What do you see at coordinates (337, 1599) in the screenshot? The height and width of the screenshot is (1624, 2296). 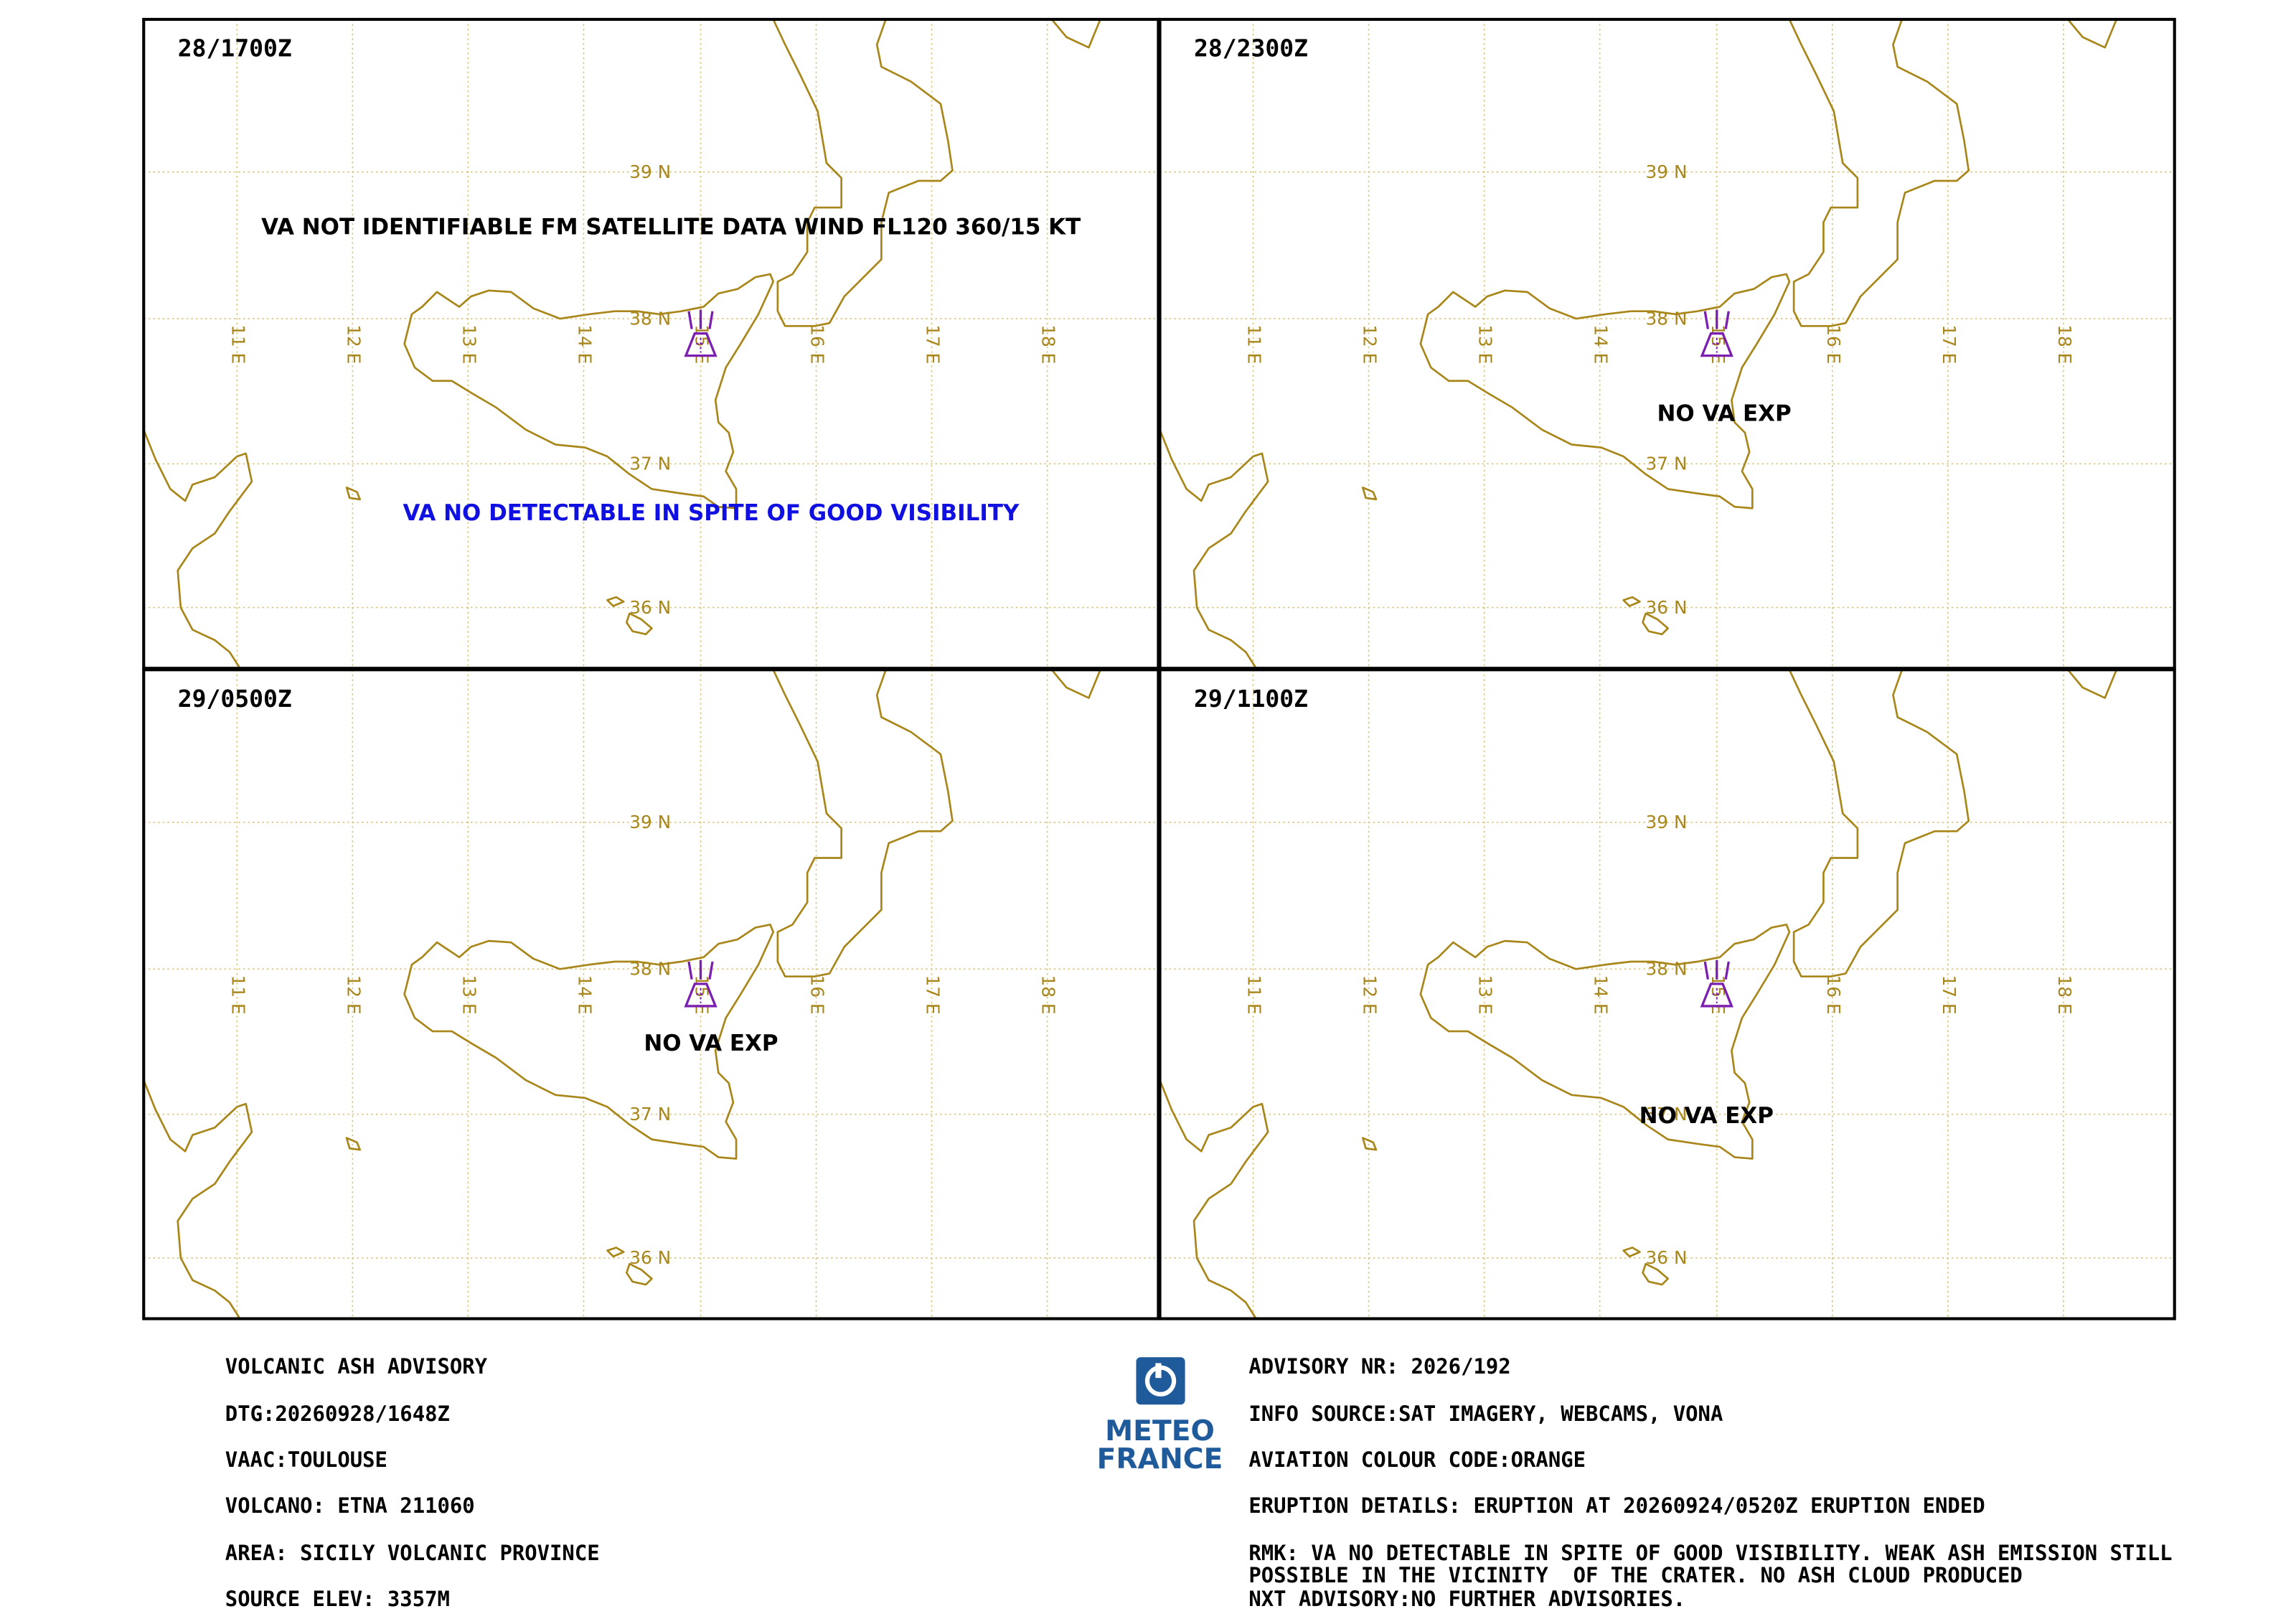 I see `footer-line: SOURCE ELEV: 3357M` at bounding box center [337, 1599].